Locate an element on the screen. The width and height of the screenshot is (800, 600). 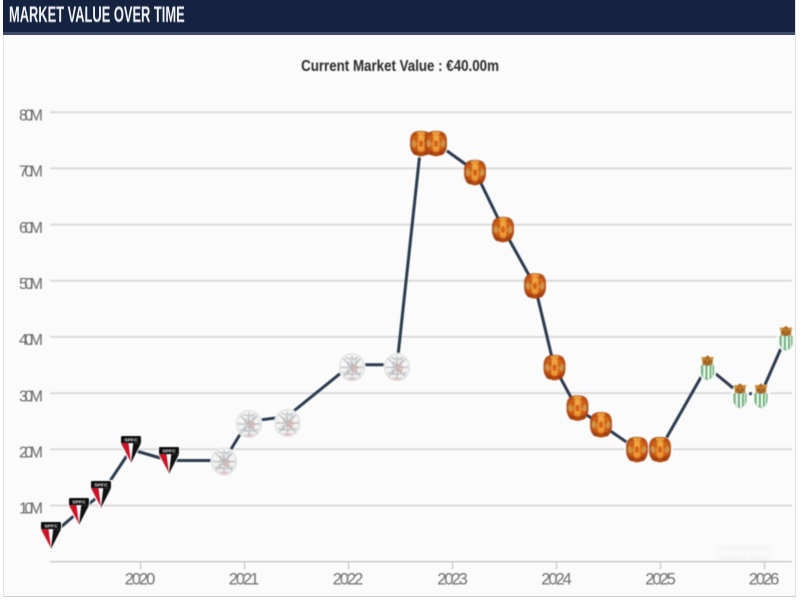
svg-text: 50M is located at coordinates (31, 284).